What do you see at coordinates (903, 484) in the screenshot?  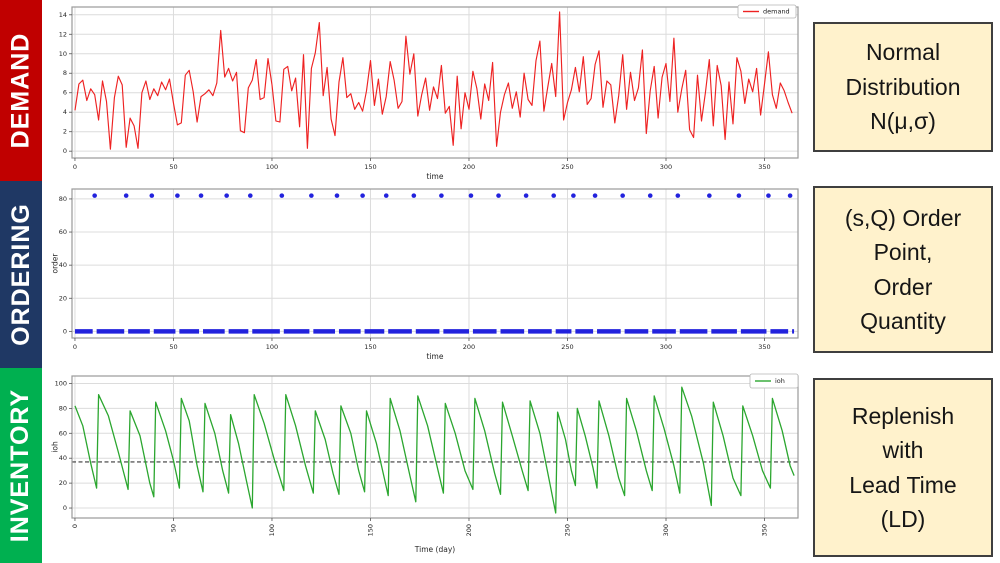 I see `note-line: Lead Time` at bounding box center [903, 484].